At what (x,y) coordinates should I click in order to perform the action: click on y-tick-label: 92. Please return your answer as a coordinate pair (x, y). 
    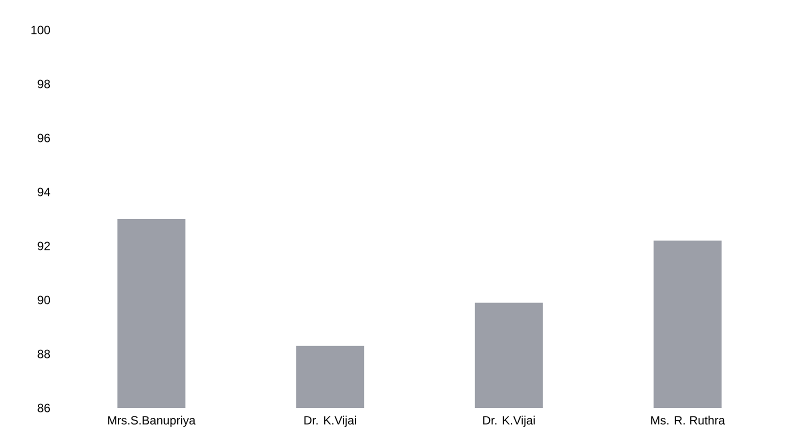
    Looking at the image, I should click on (44, 246).